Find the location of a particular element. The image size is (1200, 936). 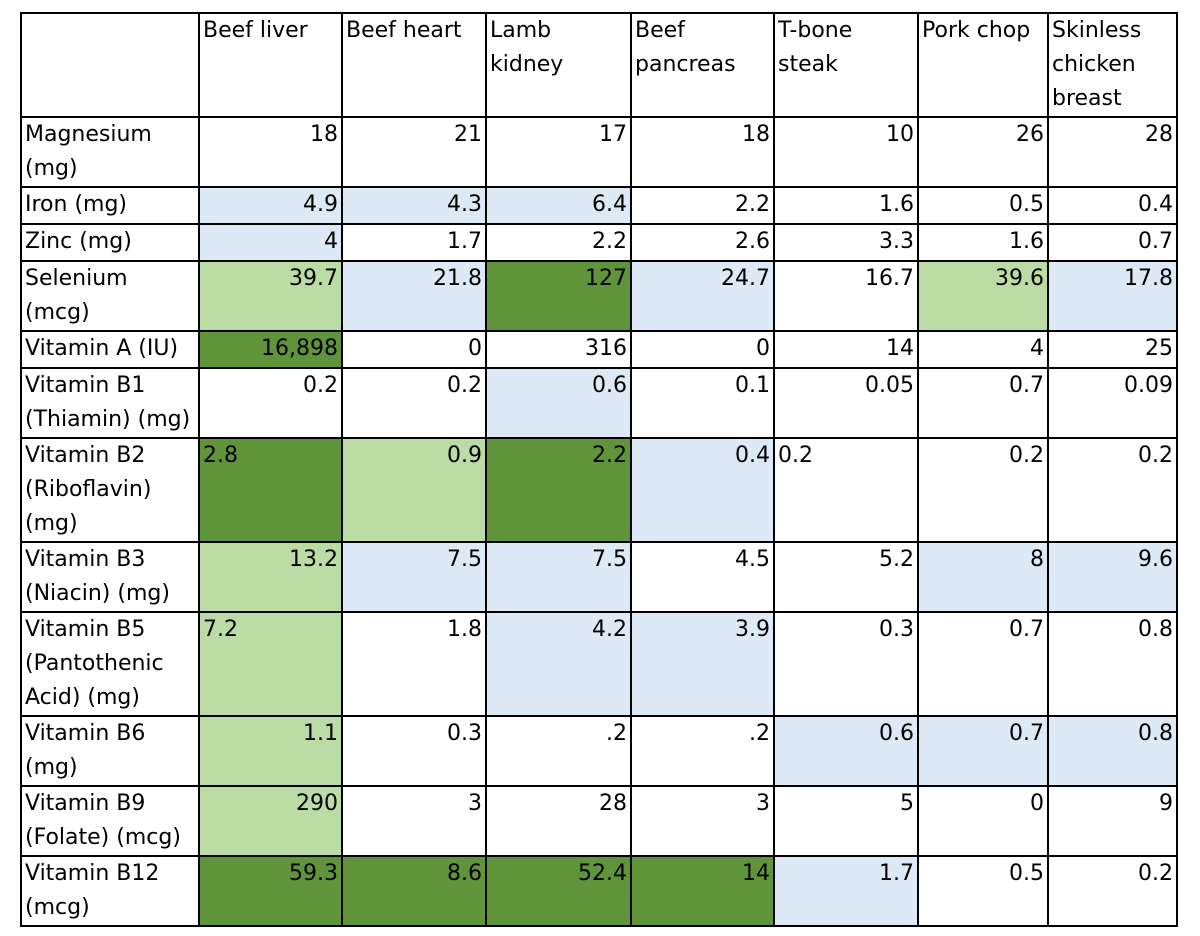

value-cell: 8.6 is located at coordinates (414, 891).